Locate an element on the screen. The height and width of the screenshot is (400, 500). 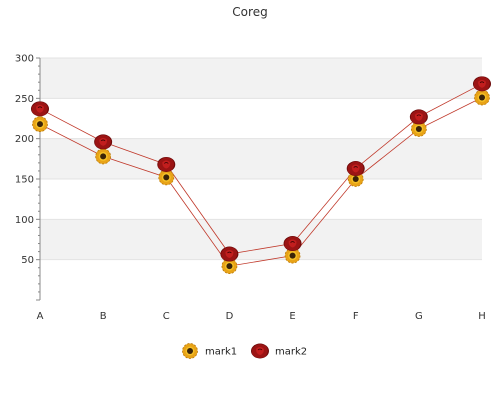
legend-label-mark2: mark2 is located at coordinates (291, 352).